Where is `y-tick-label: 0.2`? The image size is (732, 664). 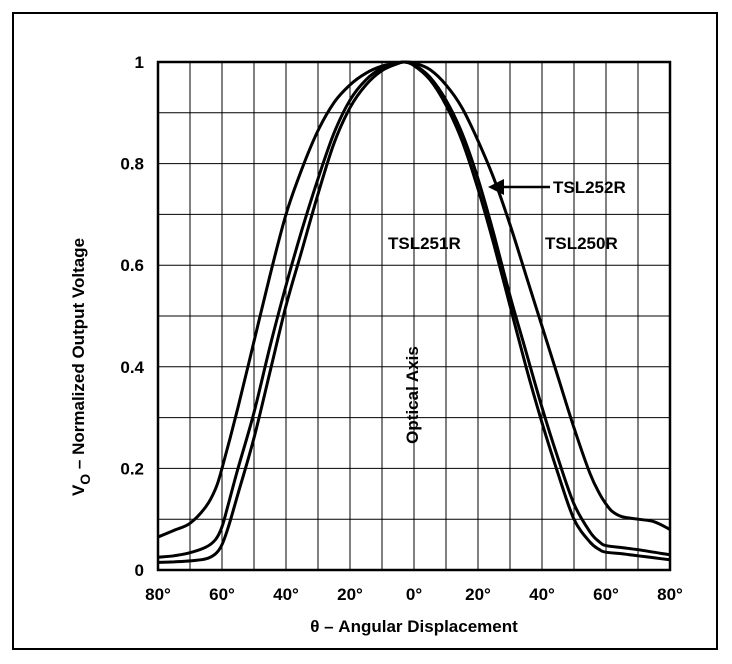 y-tick-label: 0.2 is located at coordinates (132, 468).